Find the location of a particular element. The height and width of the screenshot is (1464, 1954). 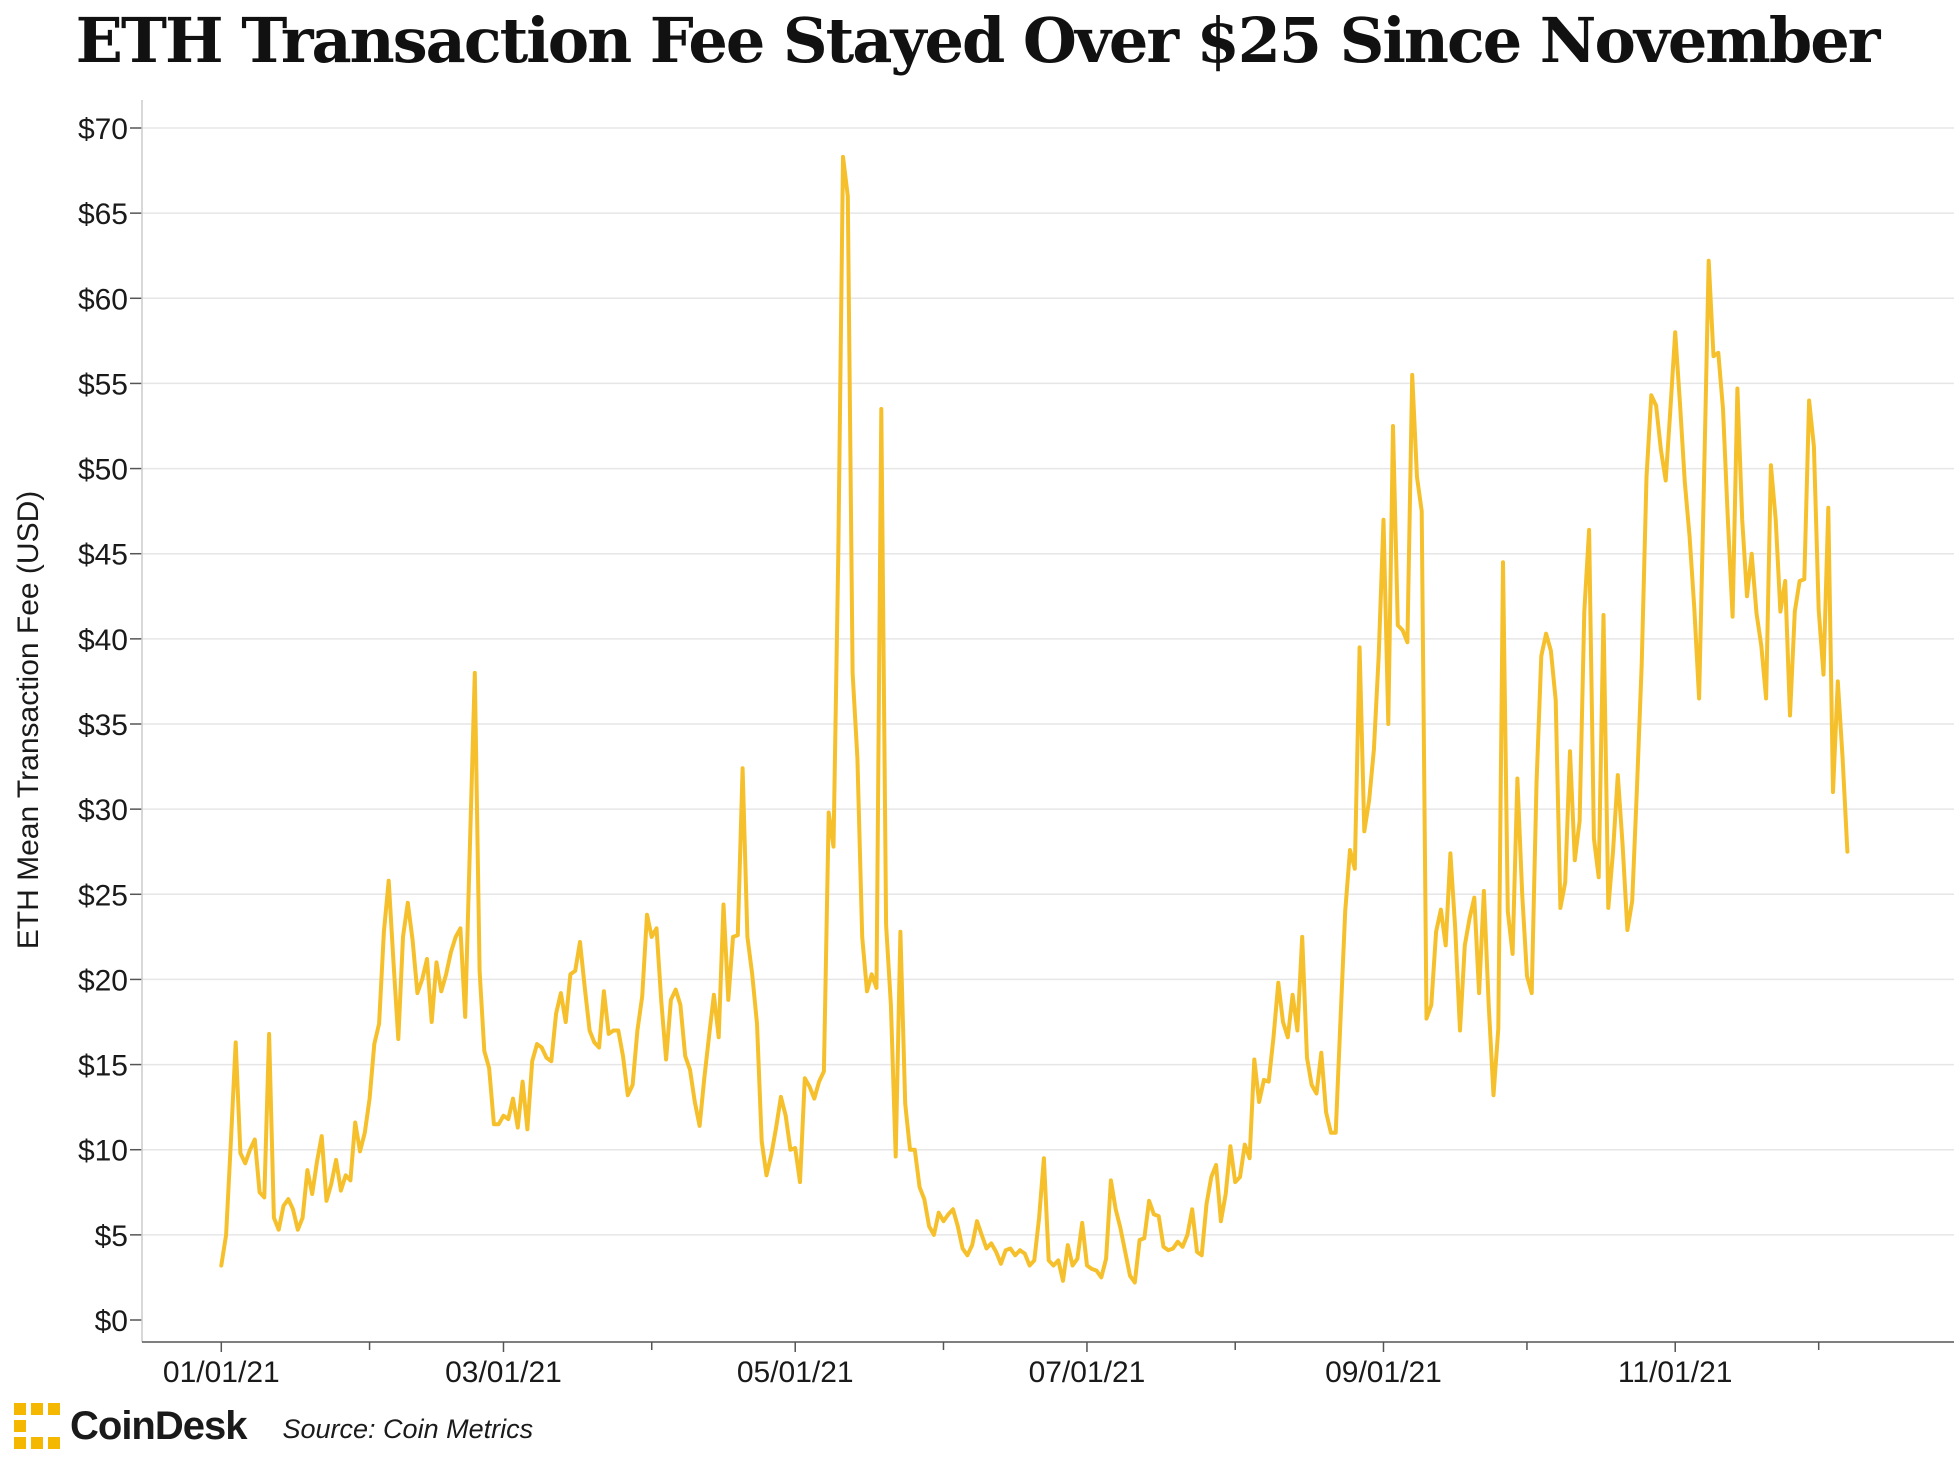

y-tick-label: $30 is located at coordinates (103, 810).